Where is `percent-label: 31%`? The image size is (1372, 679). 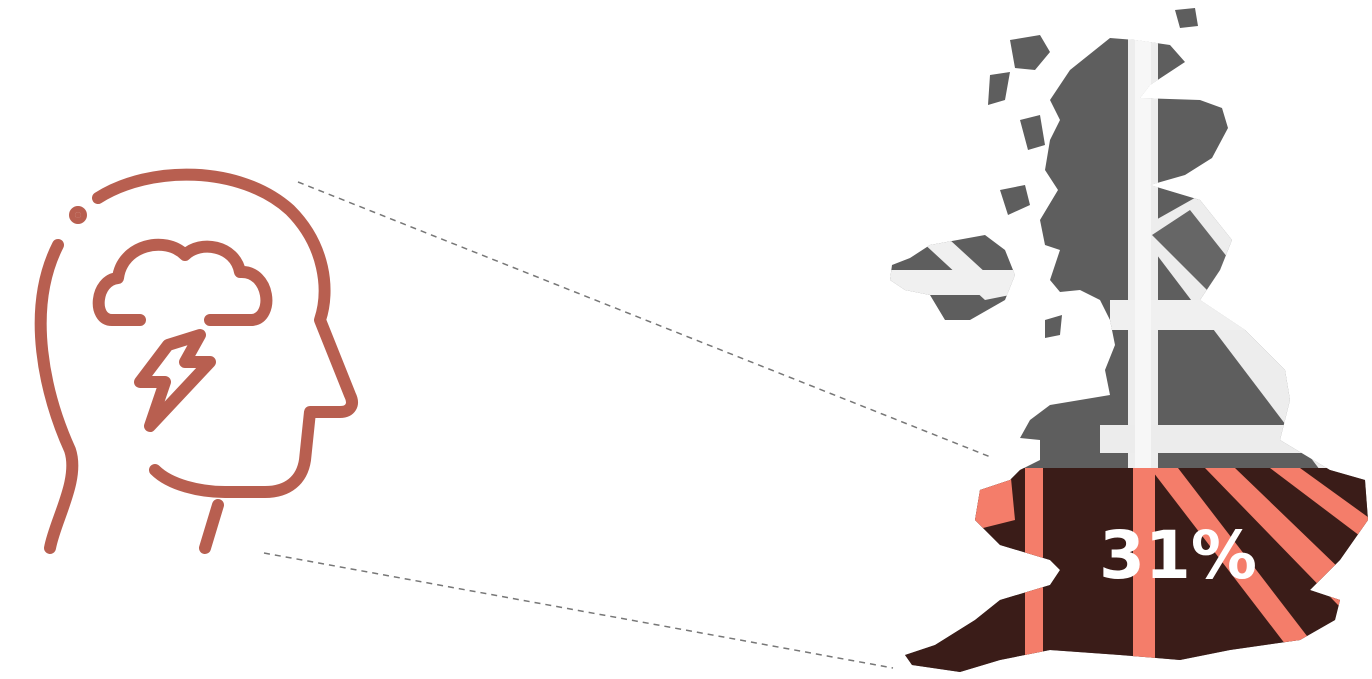
percent-label: 31% is located at coordinates (1178, 555).